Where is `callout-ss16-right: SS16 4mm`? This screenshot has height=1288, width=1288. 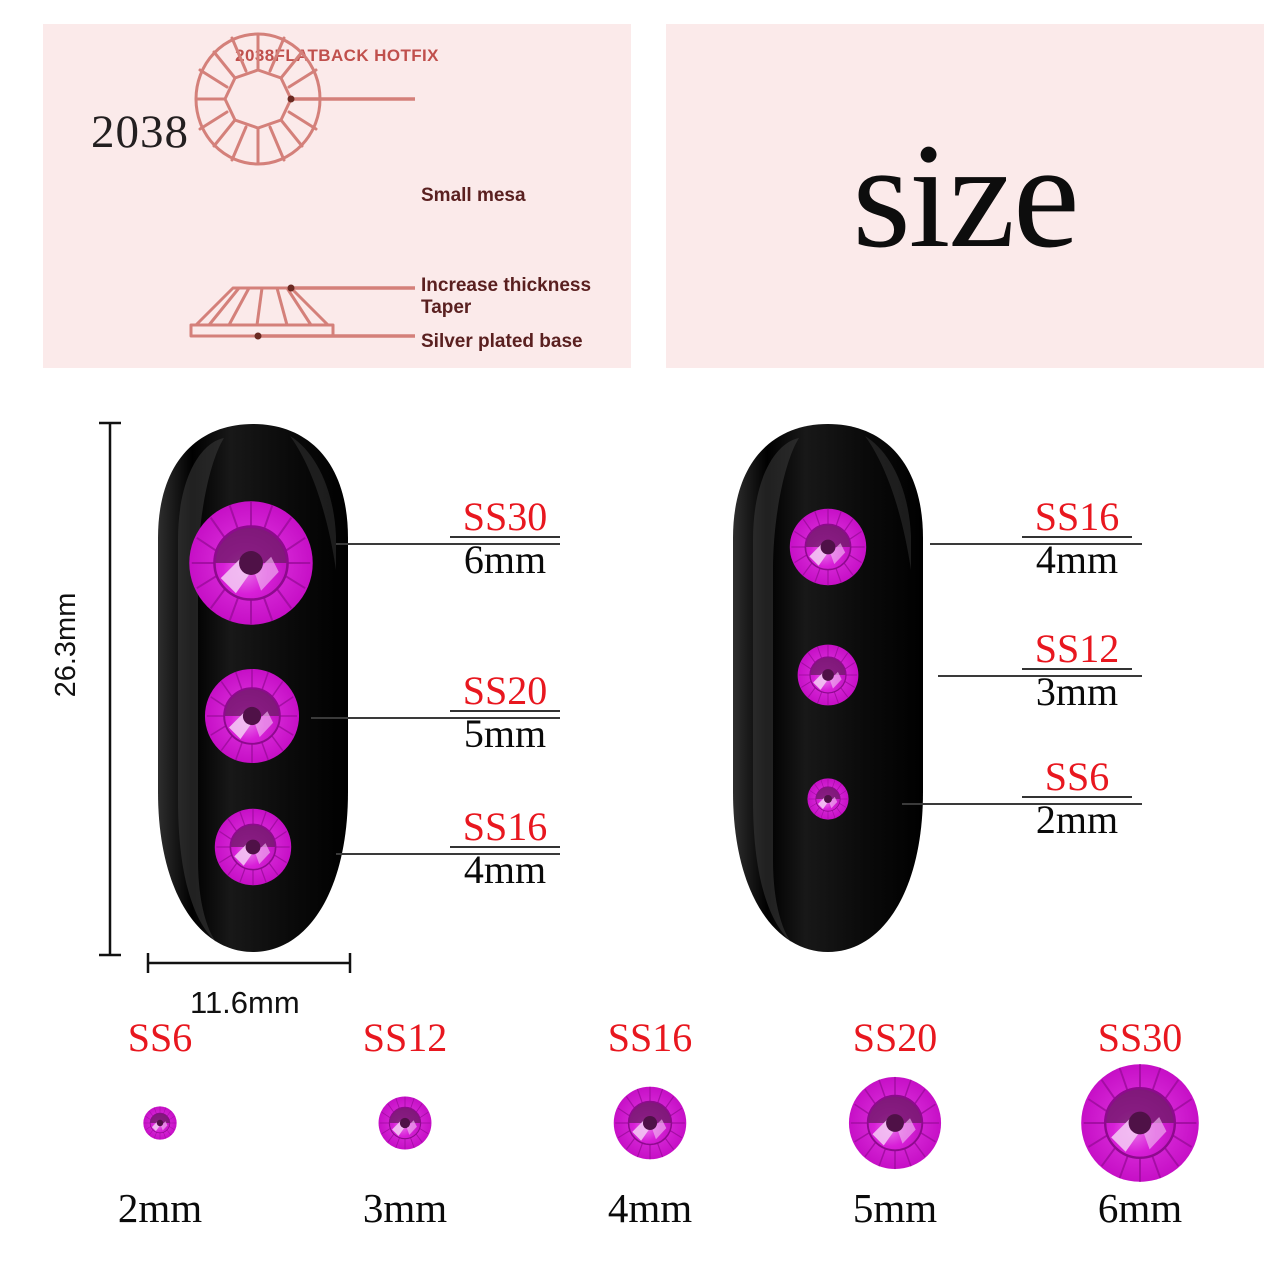 callout-ss16-right: SS16 4mm is located at coordinates (1077, 538).